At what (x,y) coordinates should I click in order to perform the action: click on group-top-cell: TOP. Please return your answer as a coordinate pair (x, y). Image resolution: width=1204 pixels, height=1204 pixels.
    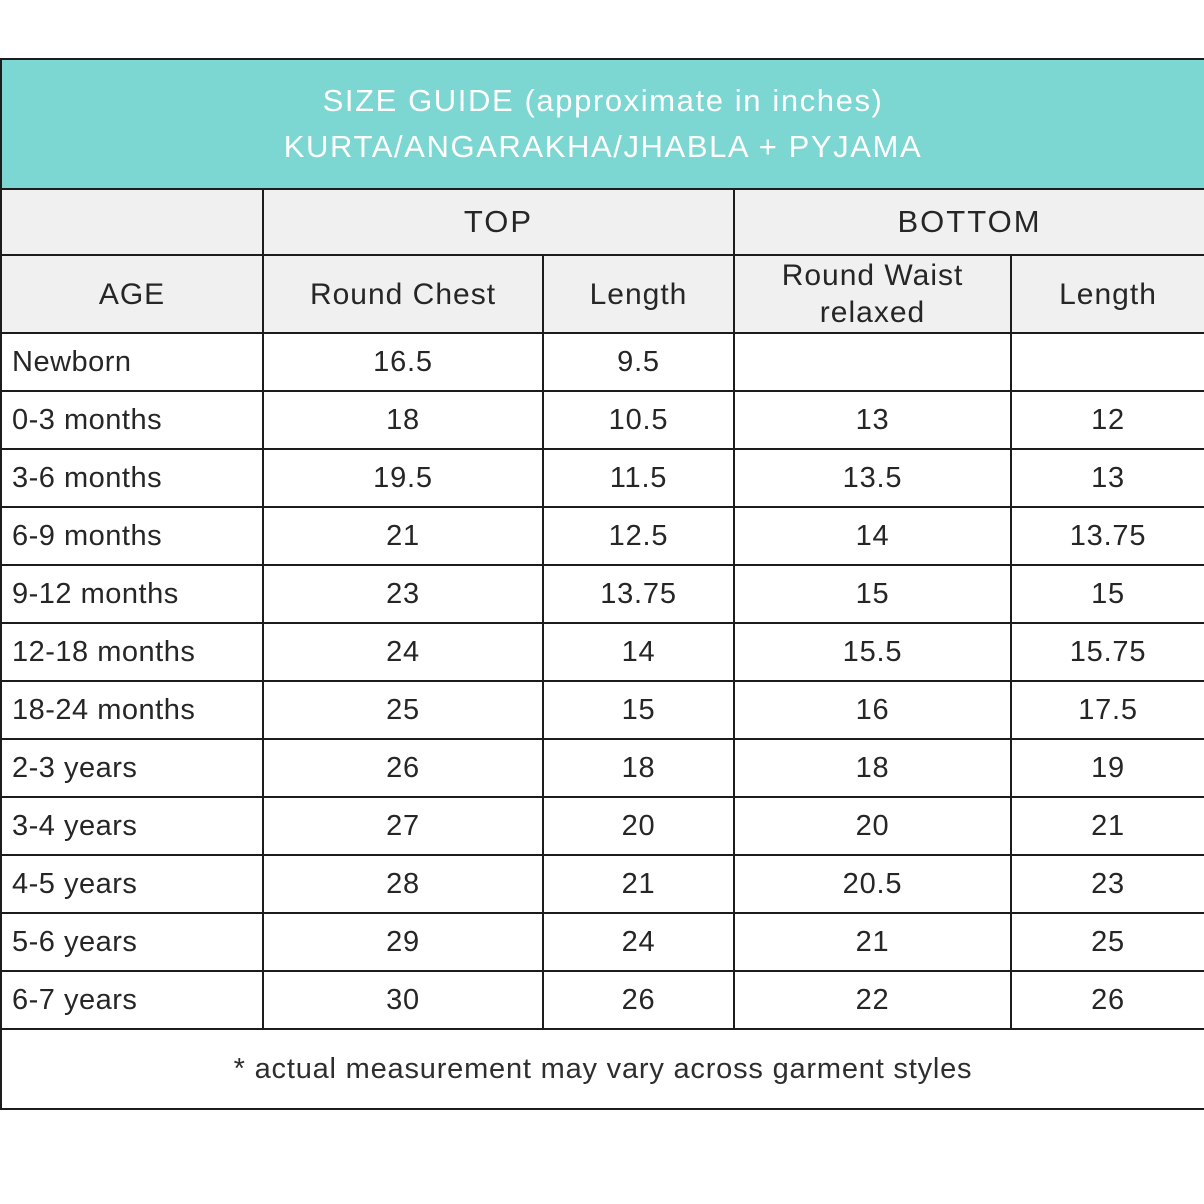
    Looking at the image, I should click on (498, 222).